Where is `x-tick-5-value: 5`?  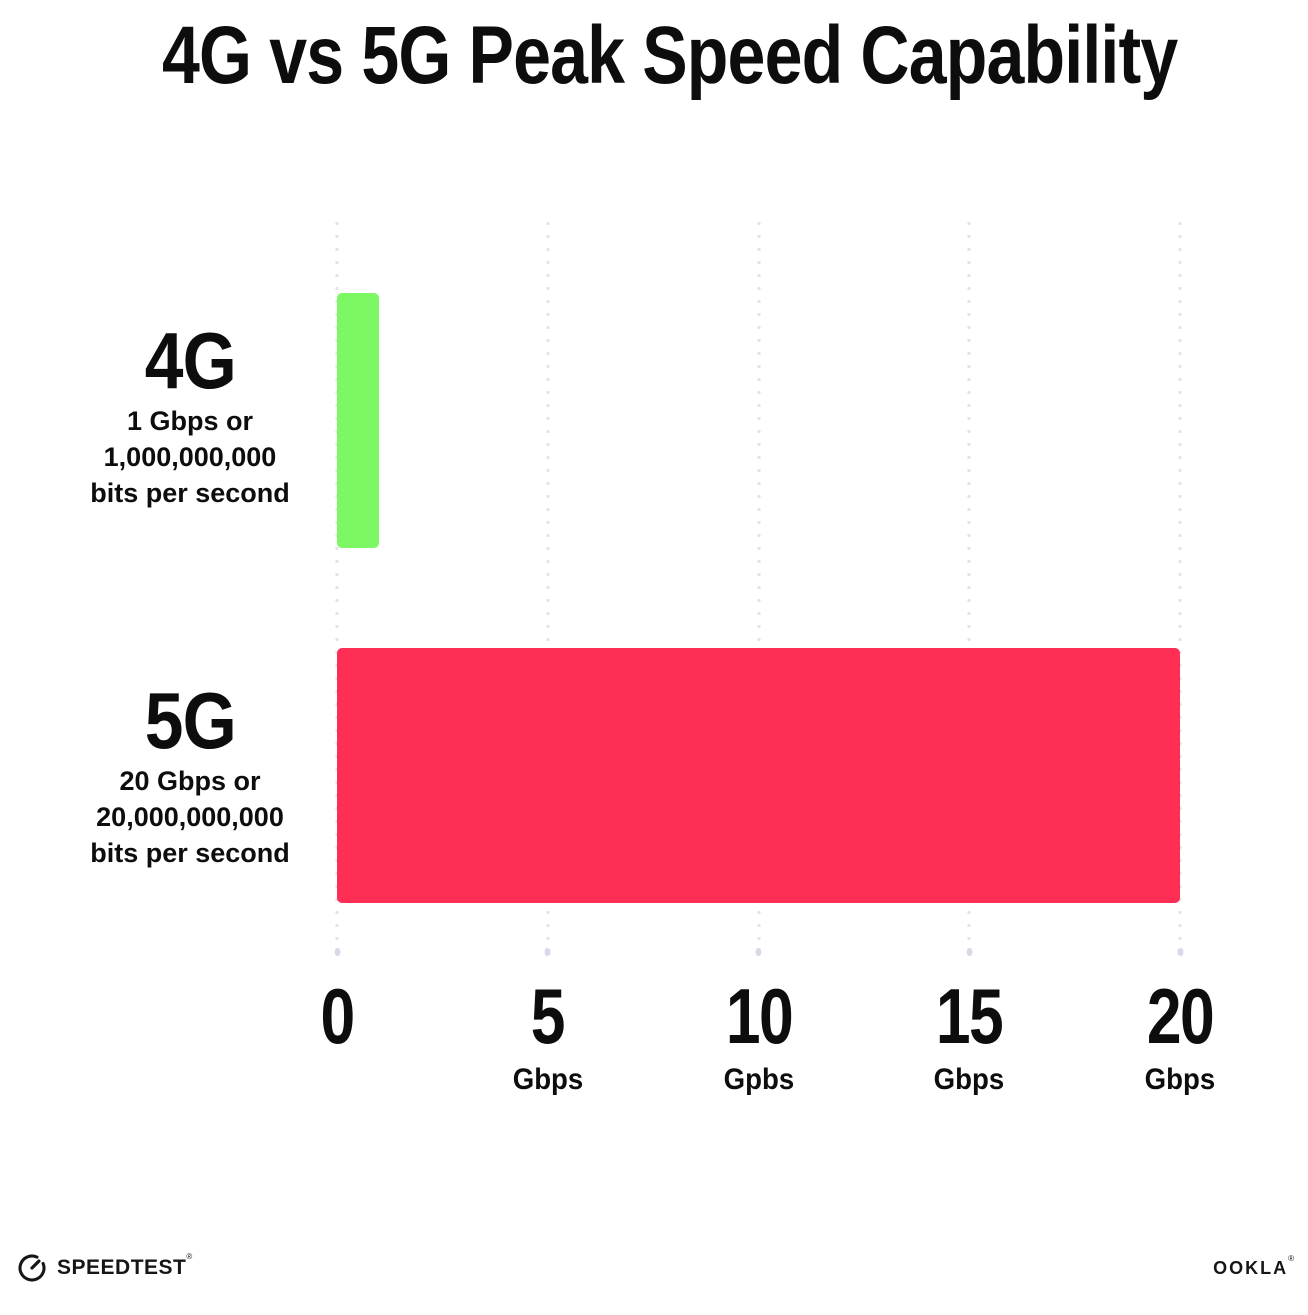 x-tick-5-value: 5 is located at coordinates (547, 1016).